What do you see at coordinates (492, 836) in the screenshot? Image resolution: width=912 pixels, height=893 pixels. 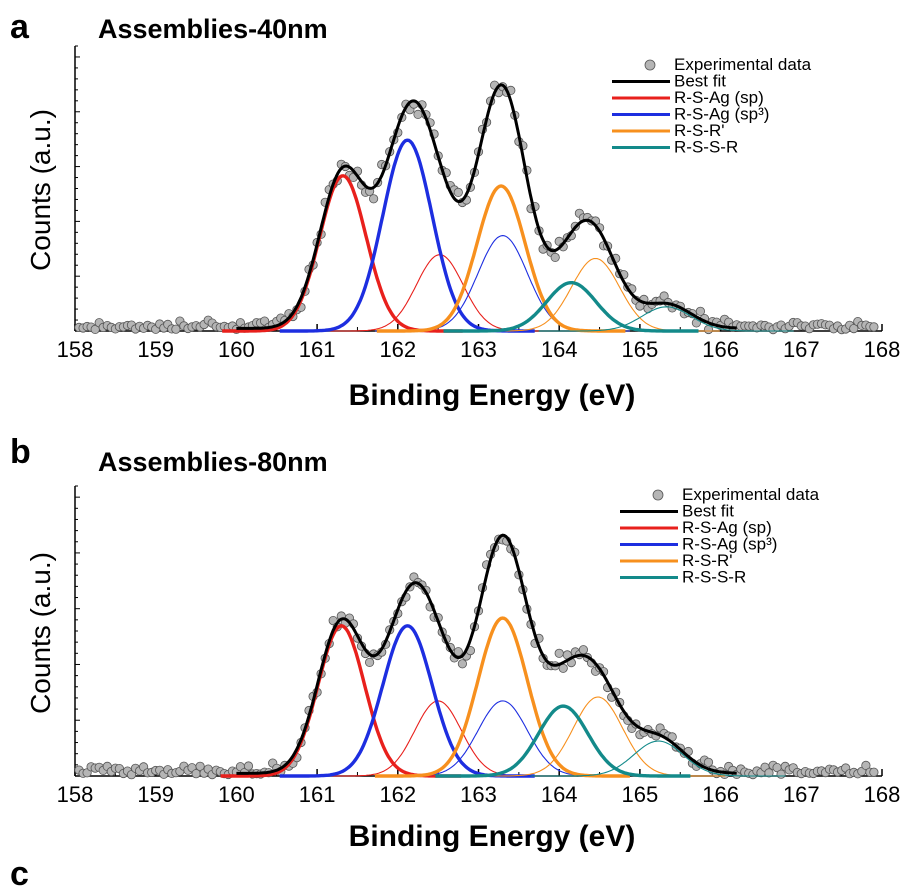 I see `panel-b-x-axis-label: Binding Energy (eV)` at bounding box center [492, 836].